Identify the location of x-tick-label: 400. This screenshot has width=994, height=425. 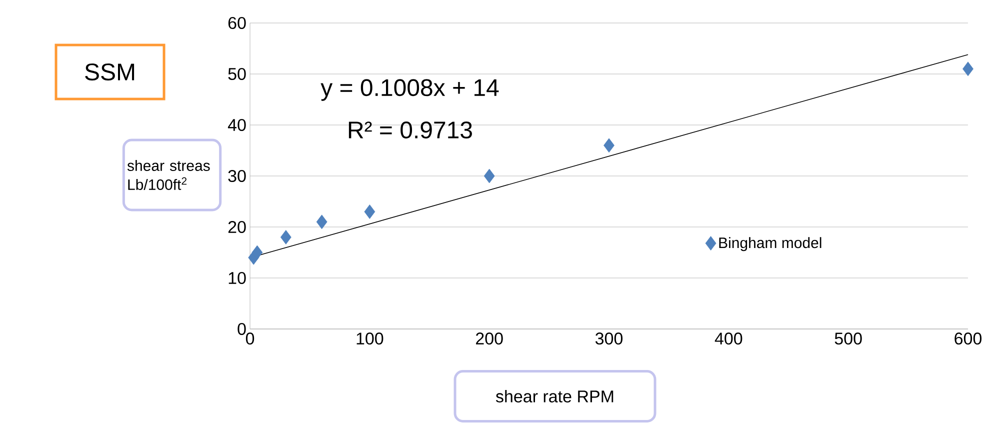
(728, 338).